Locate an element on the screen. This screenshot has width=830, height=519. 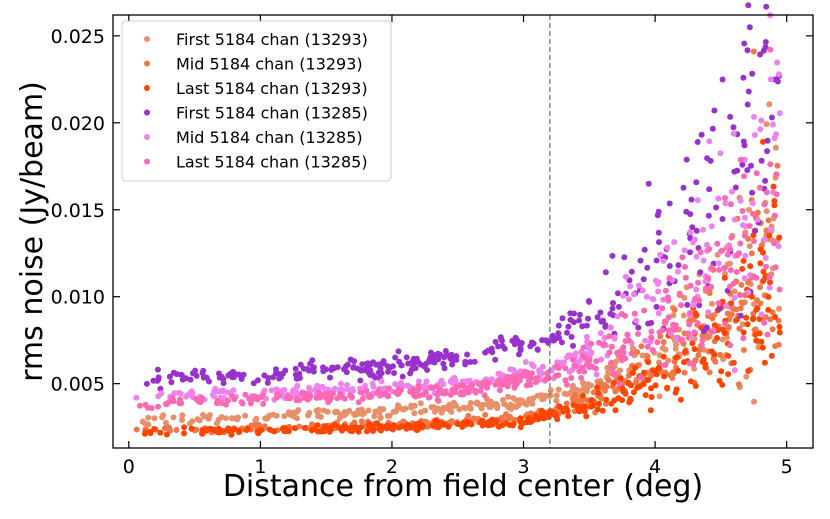
legend-label: Mid 5184 chan (13285) is located at coordinates (269, 137).